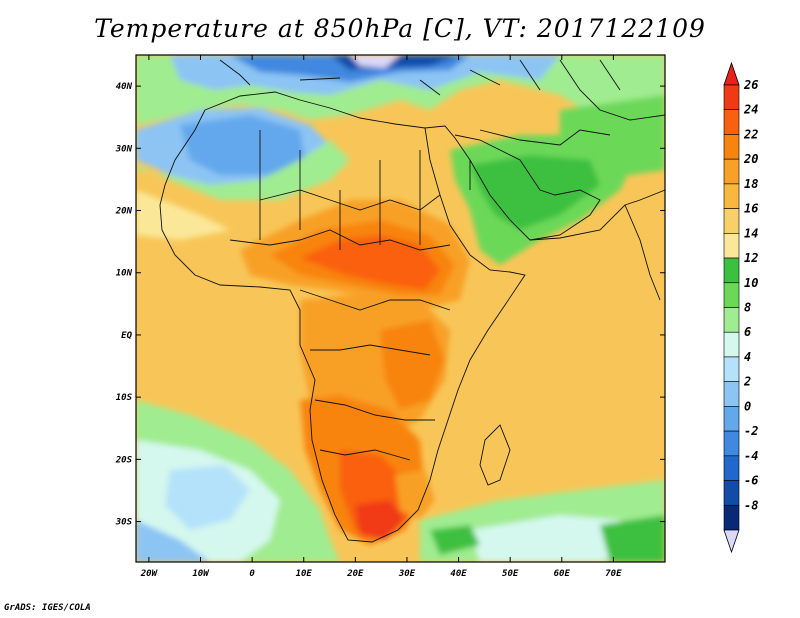  Describe the element at coordinates (149, 574) in the screenshot. I see `lon-label: 20W` at that location.